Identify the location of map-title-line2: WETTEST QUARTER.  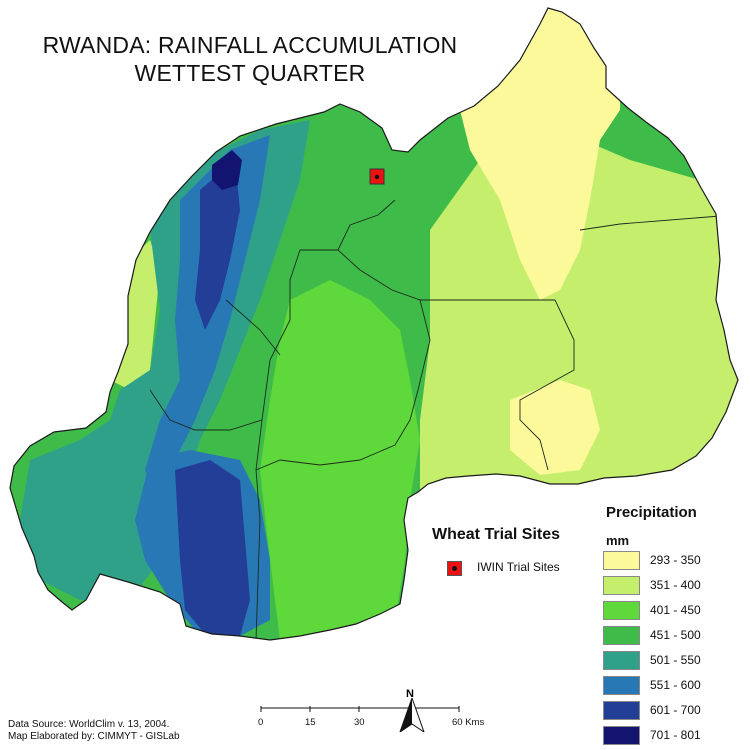
(250, 73).